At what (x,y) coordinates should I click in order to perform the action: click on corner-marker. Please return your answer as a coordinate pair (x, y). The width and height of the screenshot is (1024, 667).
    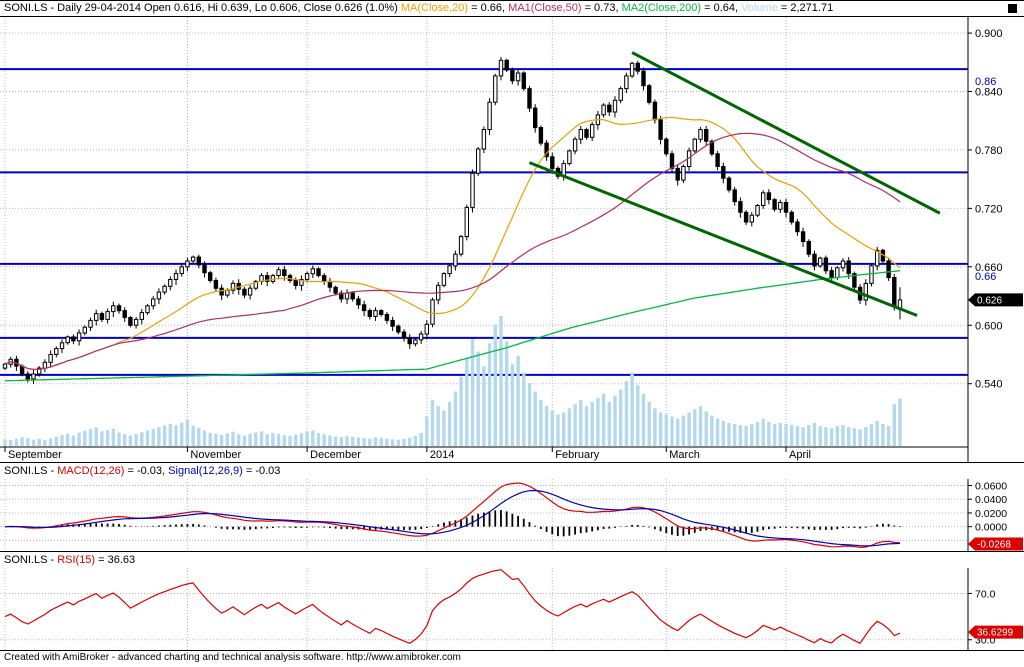
    Looking at the image, I should click on (1012, 8).